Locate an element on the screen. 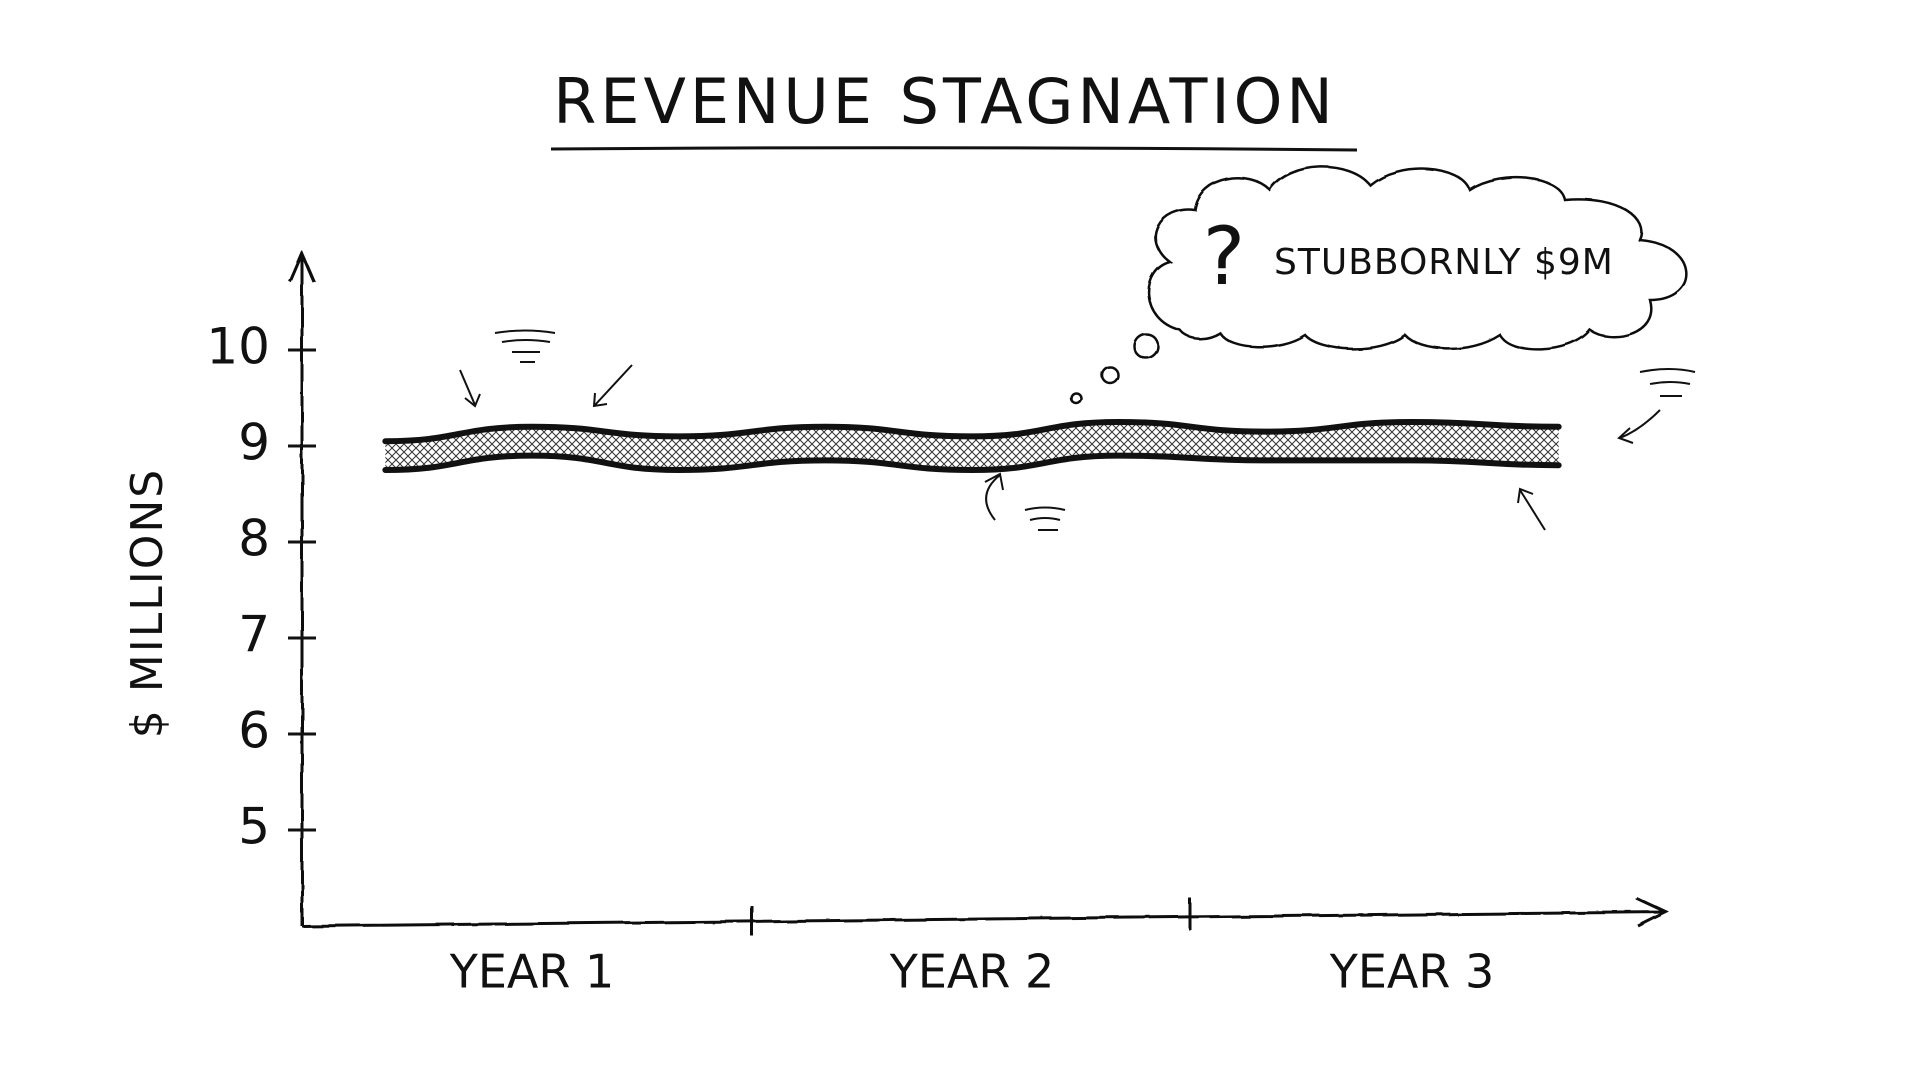  y-tick-label: 10 is located at coordinates (238, 347).